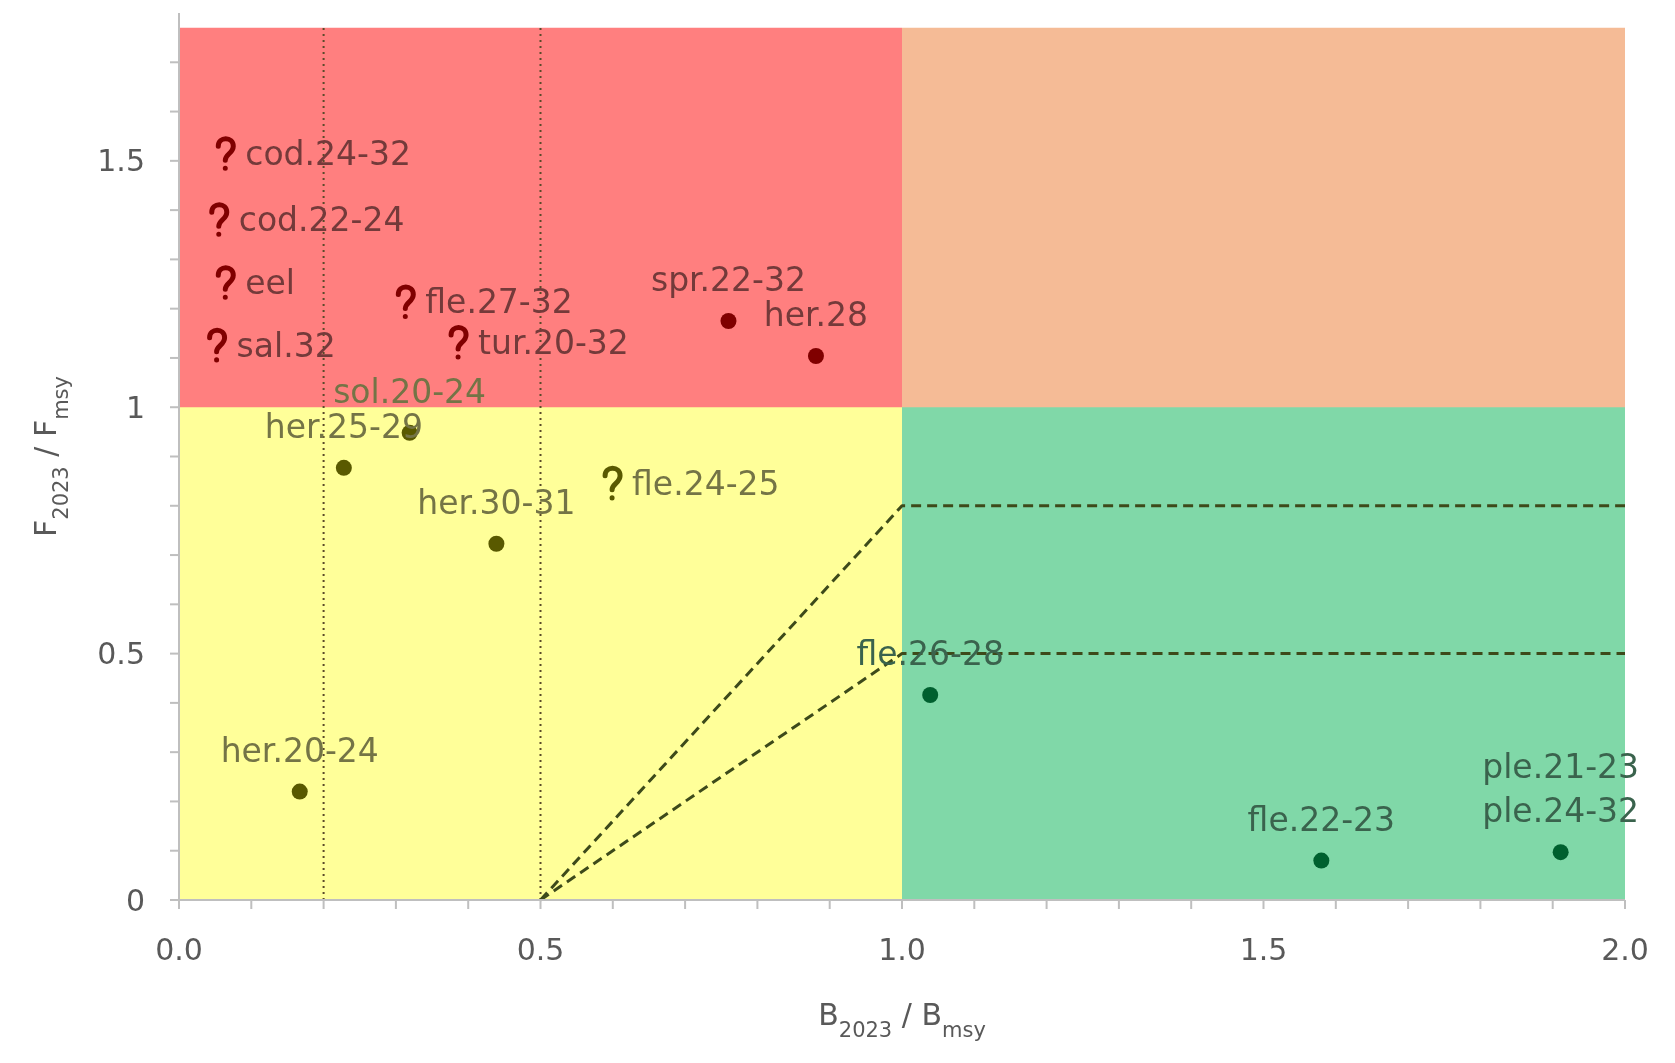 The image size is (1675, 1063). What do you see at coordinates (135, 900) in the screenshot?
I see `y-tick-label: 0` at bounding box center [135, 900].